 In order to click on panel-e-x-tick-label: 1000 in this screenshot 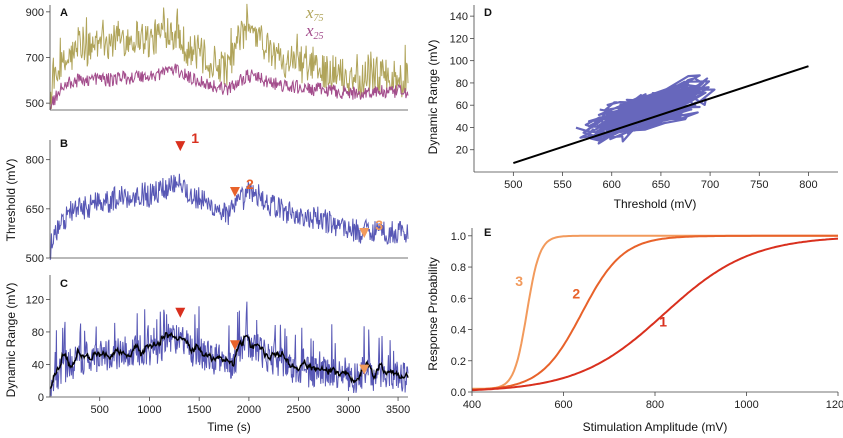, I will do `click(746, 405)`.